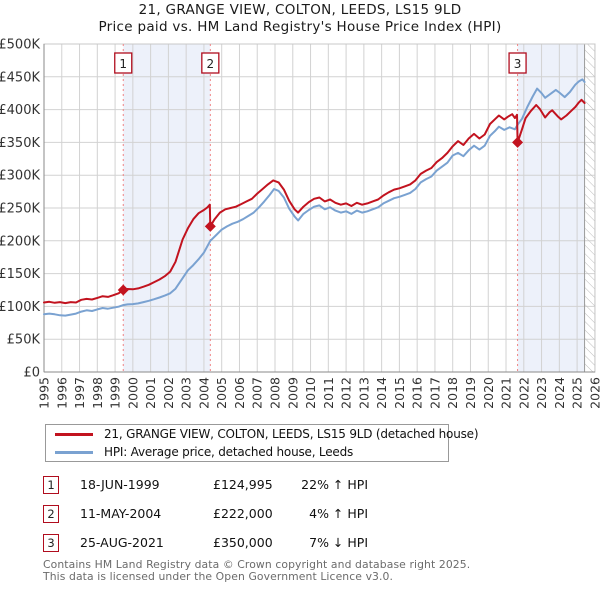  I want to click on svg-text: 1995, so click(44, 393).